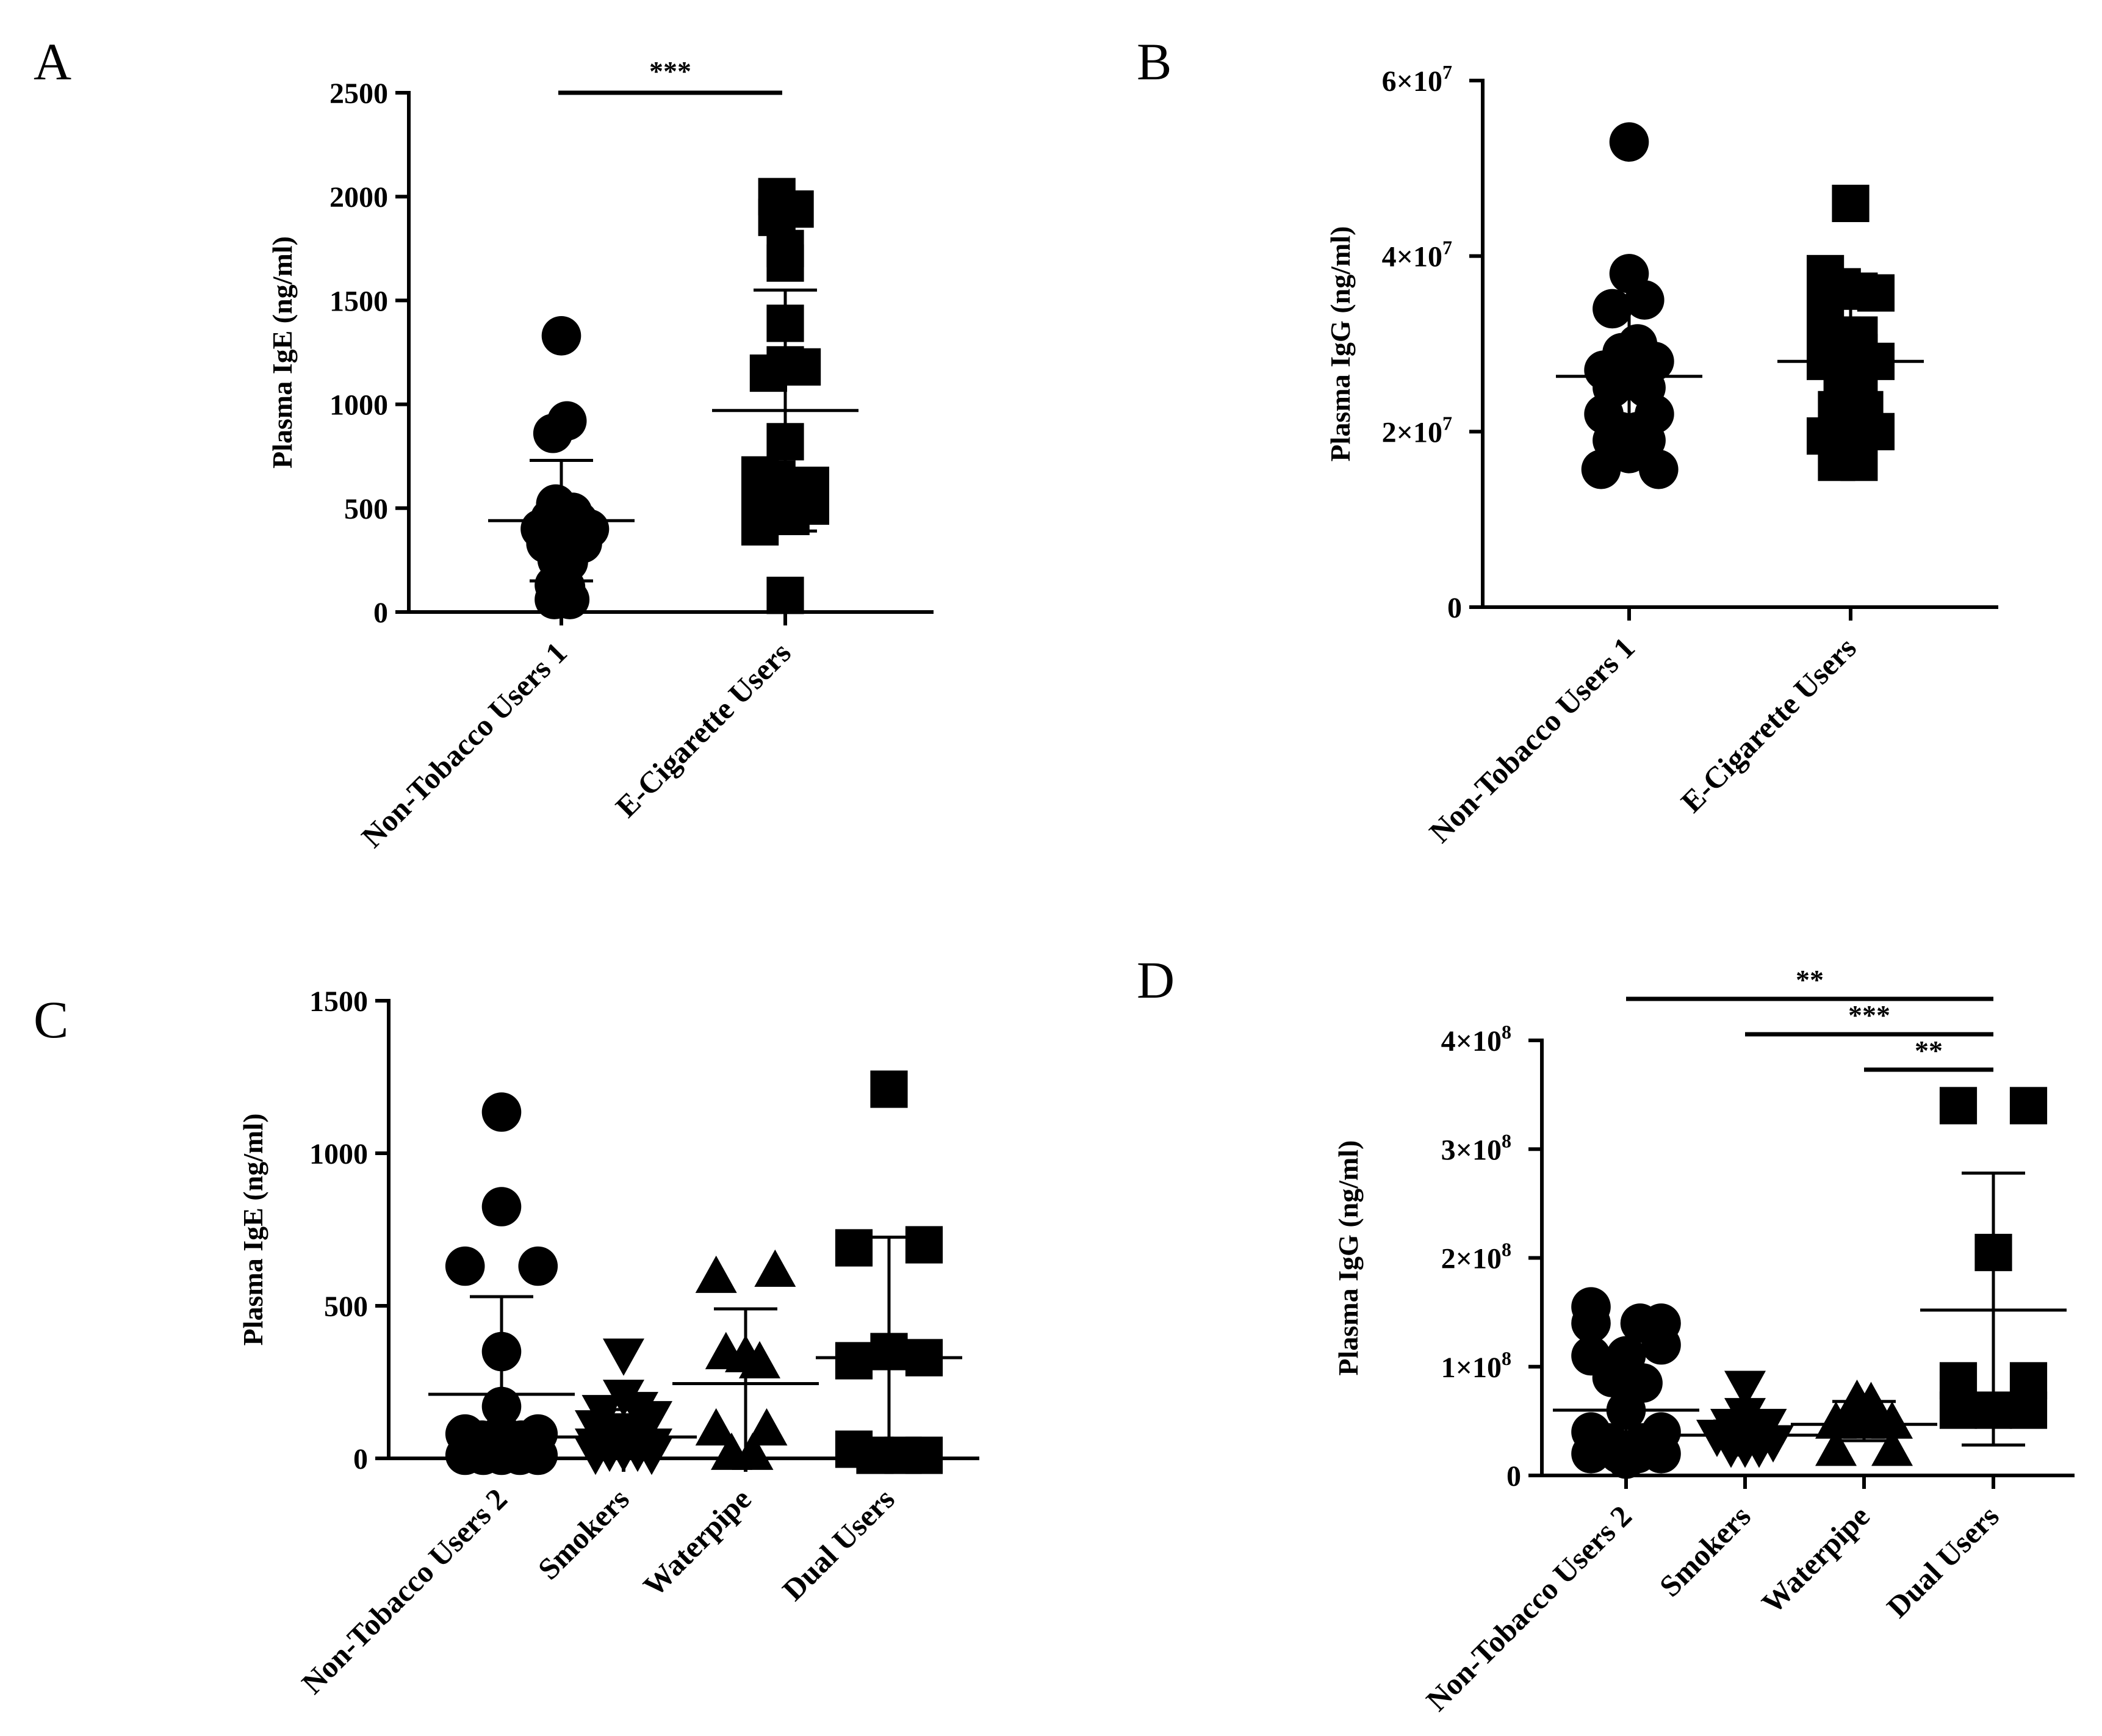 Image resolution: width=2102 pixels, height=1736 pixels. I want to click on y-tick-label: 1×10⁸, so click(1476, 1365).